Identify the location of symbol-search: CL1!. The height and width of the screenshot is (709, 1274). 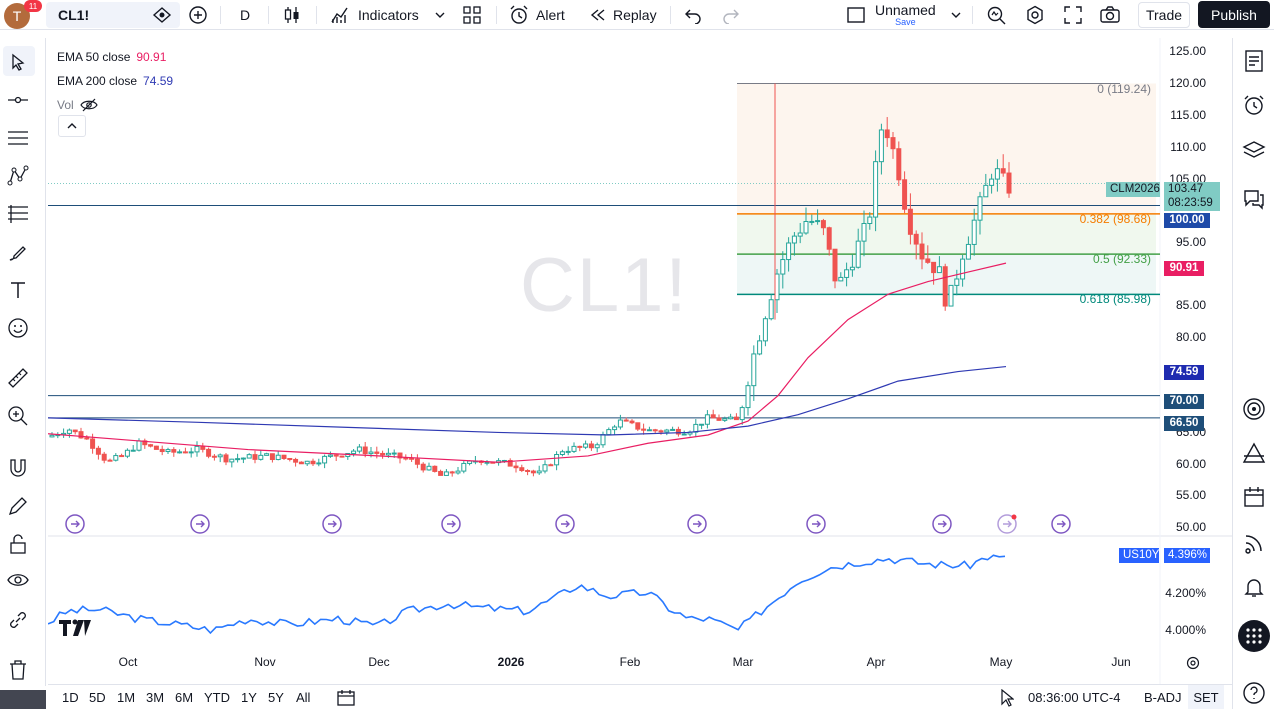
(113, 15).